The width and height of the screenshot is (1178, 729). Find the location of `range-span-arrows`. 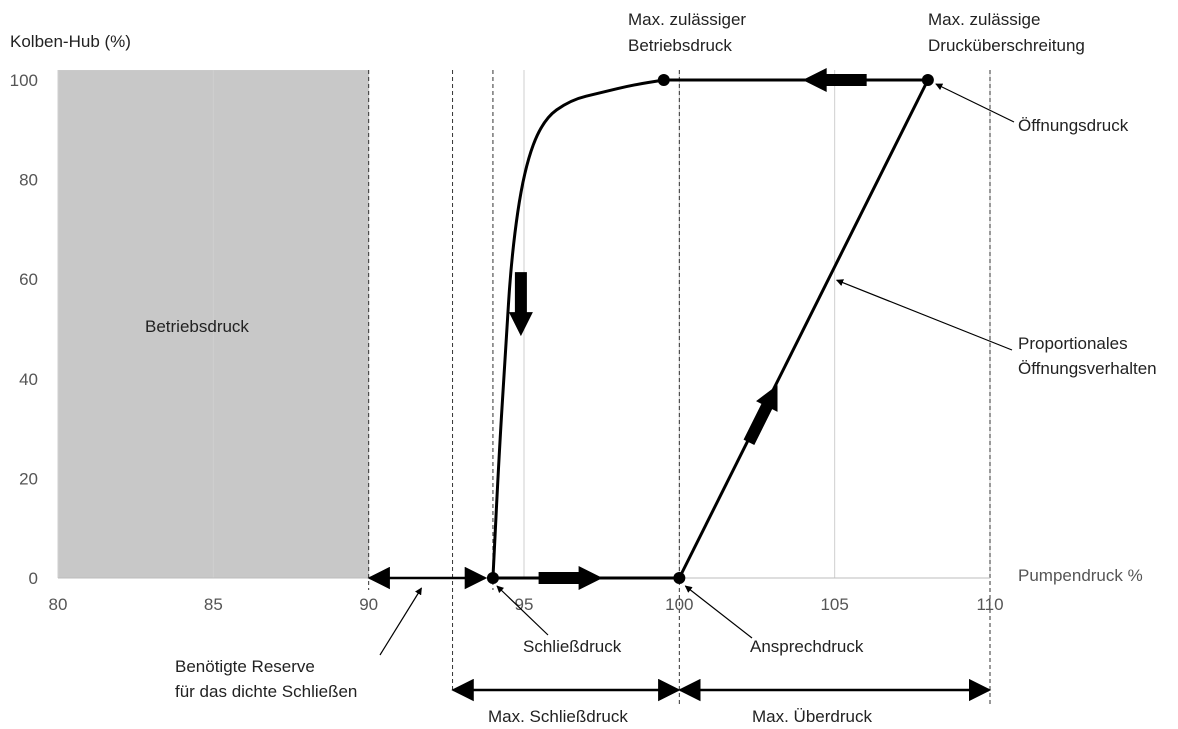

range-span-arrows is located at coordinates (679, 634).